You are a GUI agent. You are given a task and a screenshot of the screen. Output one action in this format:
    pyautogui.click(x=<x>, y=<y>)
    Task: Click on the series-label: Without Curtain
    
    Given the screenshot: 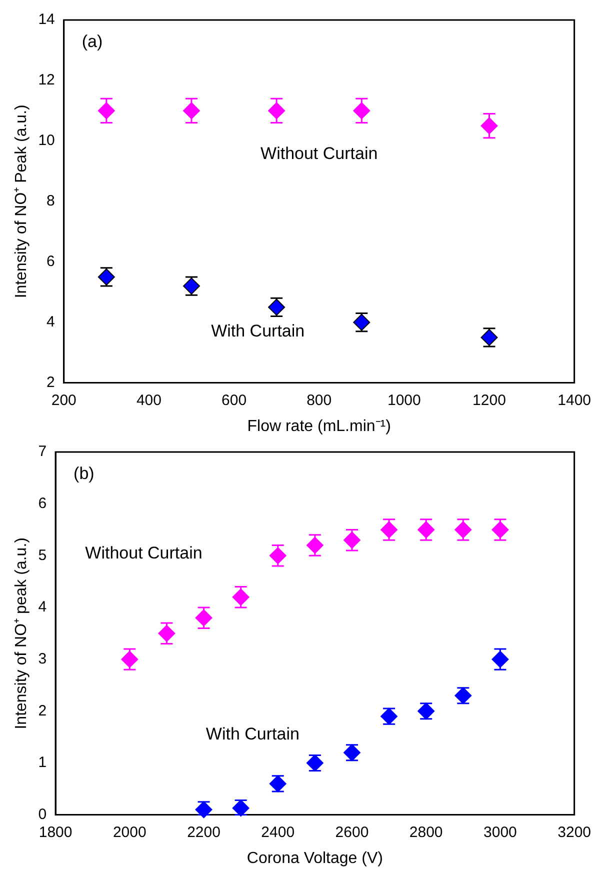 What is the action you would take?
    pyautogui.click(x=319, y=153)
    